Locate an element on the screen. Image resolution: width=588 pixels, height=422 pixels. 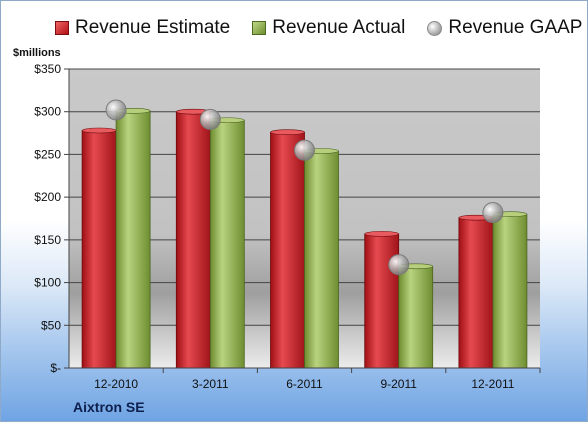
legend-swatch-actual is located at coordinates (259, 28).